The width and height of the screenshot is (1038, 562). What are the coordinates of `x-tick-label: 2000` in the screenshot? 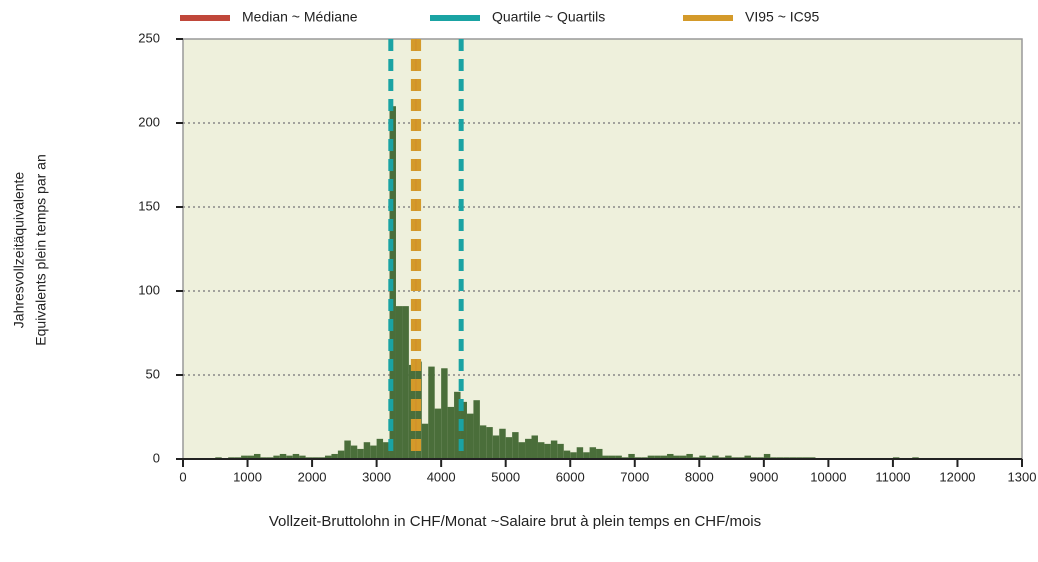 It's located at (312, 476).